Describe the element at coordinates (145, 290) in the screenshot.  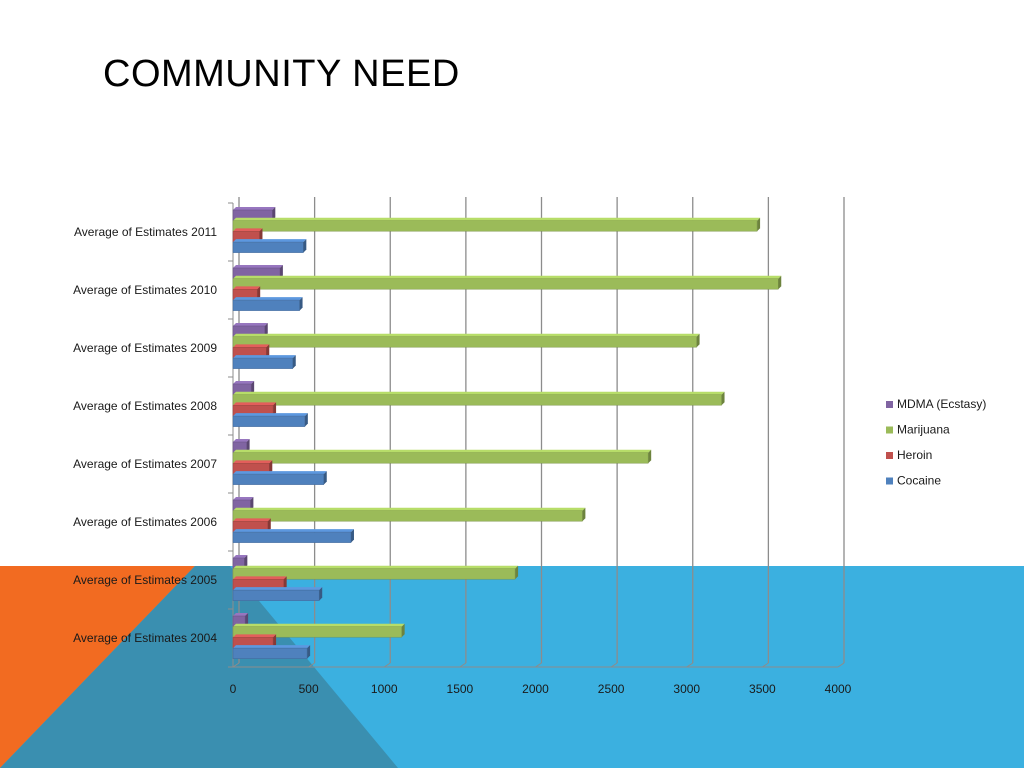
I see `category-label: Average of Estimates 2010` at that location.